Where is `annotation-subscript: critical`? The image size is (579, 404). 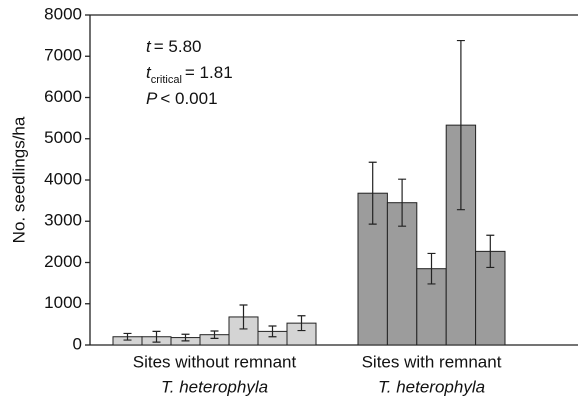 annotation-subscript: critical is located at coordinates (166, 80).